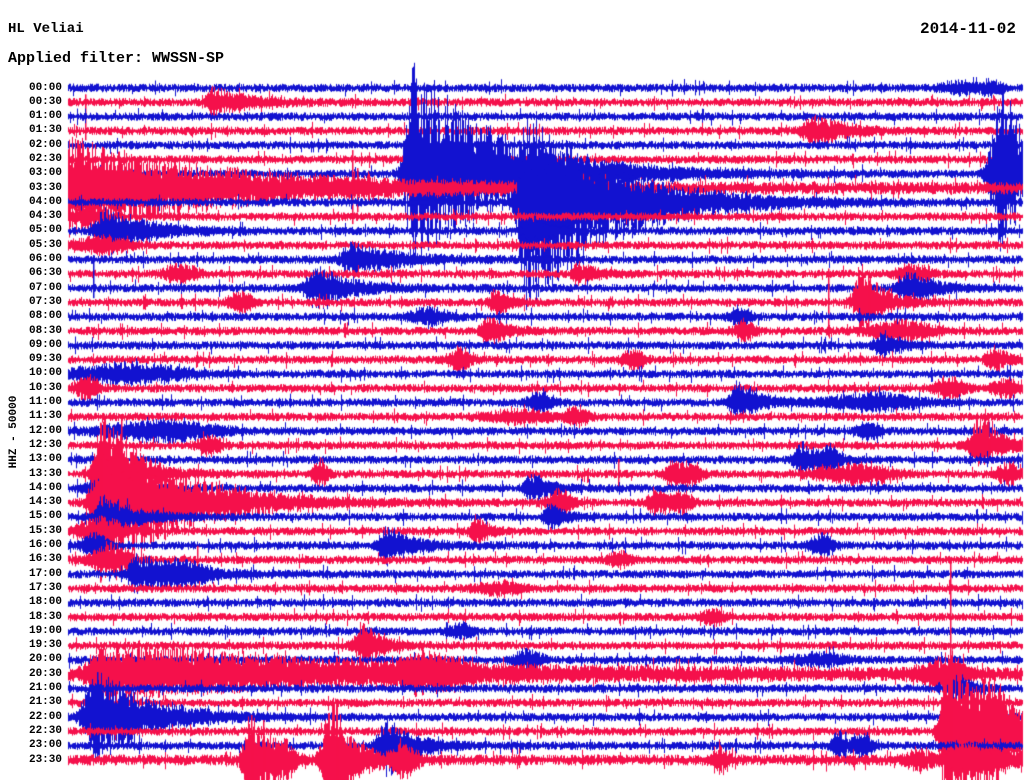 This screenshot has width=1024, height=780. I want to click on time-label: 01:00, so click(45, 116).